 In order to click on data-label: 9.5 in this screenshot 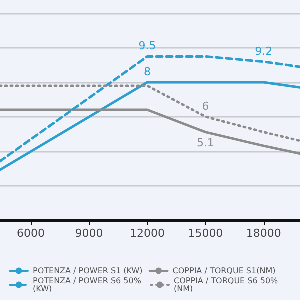, I will do `click(147, 46)`.